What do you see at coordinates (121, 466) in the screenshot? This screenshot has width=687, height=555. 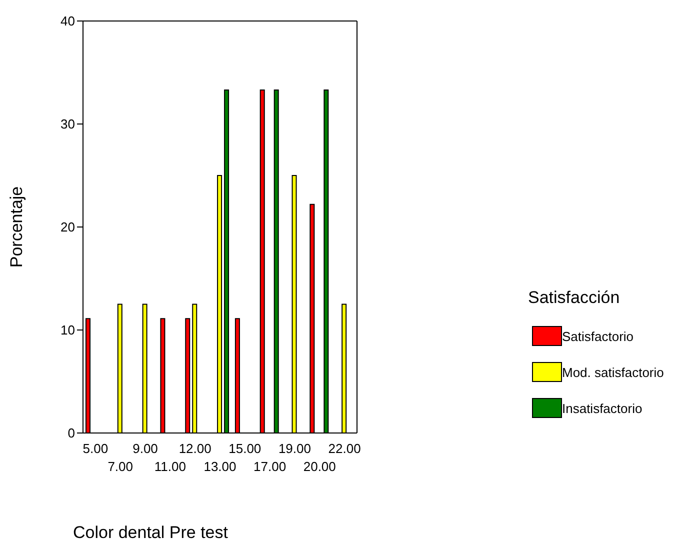 I see `x-tick-label: 7.00` at bounding box center [121, 466].